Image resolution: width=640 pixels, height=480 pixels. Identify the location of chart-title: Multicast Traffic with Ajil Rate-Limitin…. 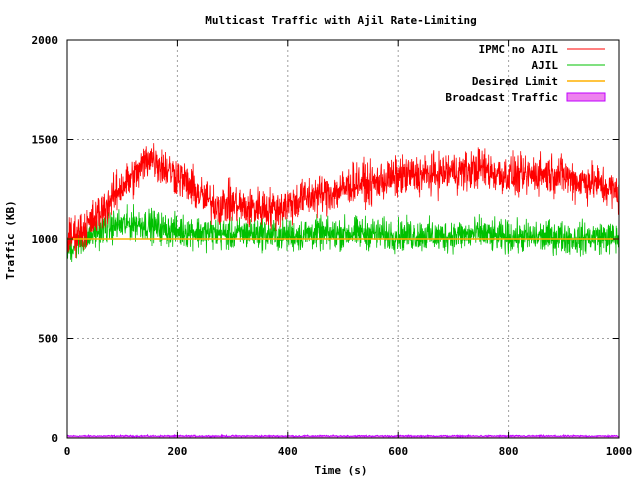
(341, 20).